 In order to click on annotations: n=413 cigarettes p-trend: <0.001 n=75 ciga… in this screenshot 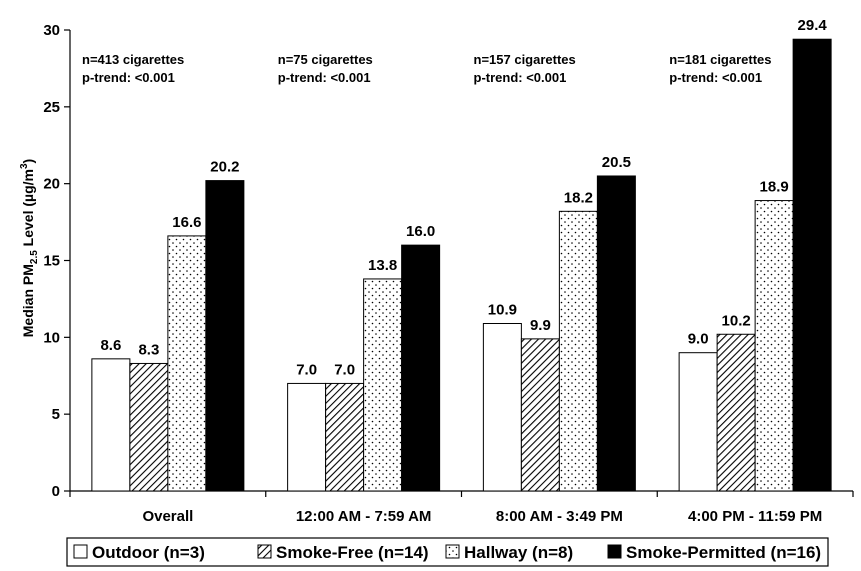, I will do `click(427, 68)`.